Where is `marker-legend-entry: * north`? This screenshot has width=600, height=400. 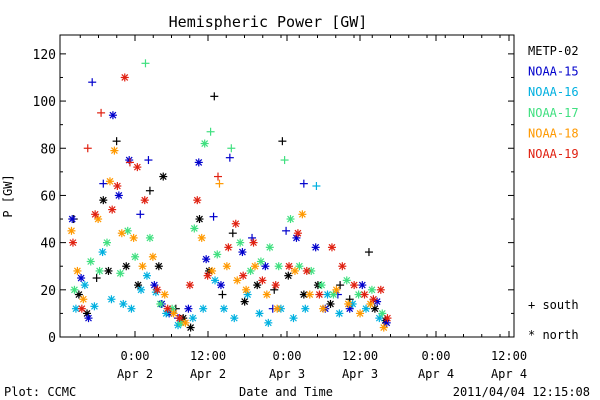 marker-legend-entry: * north is located at coordinates (553, 335).